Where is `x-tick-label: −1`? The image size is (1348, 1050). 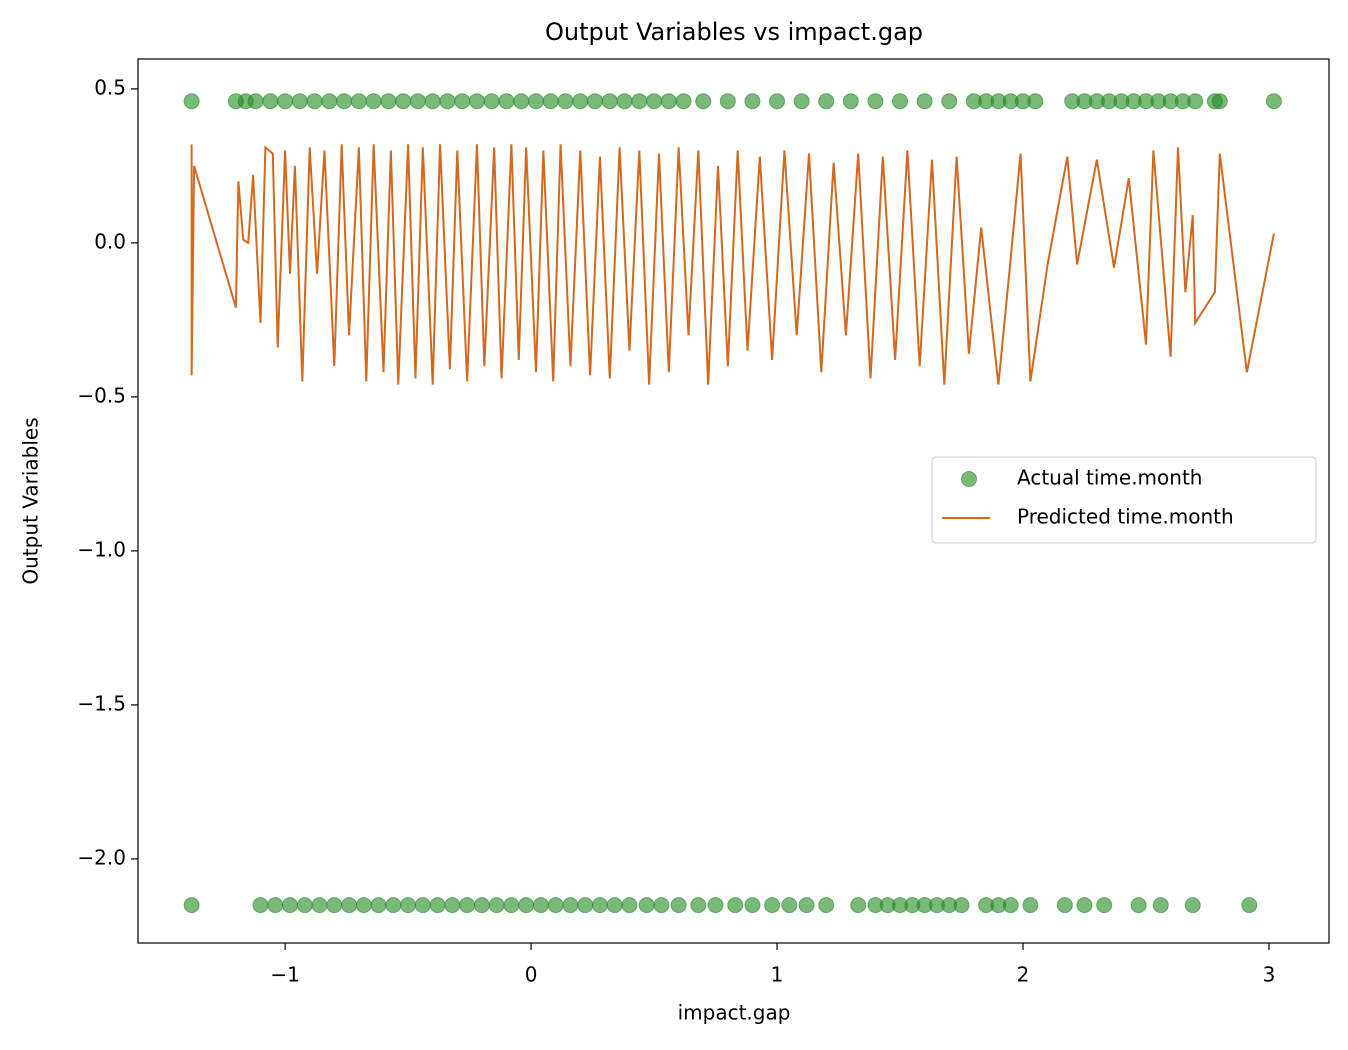 x-tick-label: −1 is located at coordinates (284, 975).